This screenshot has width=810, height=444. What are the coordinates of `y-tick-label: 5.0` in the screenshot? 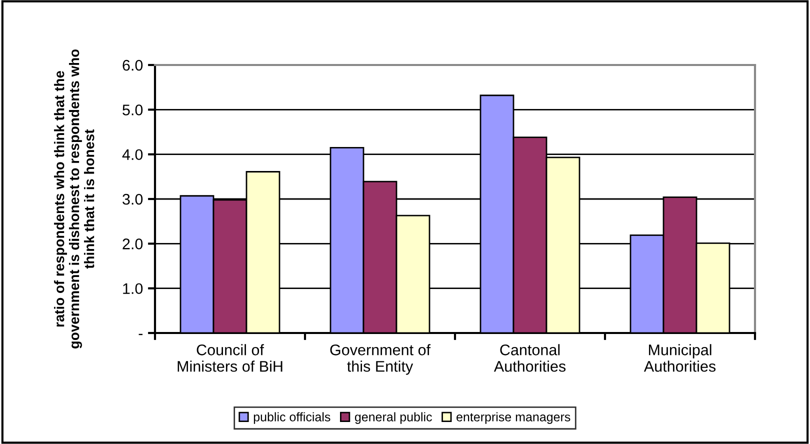 It's located at (132, 110).